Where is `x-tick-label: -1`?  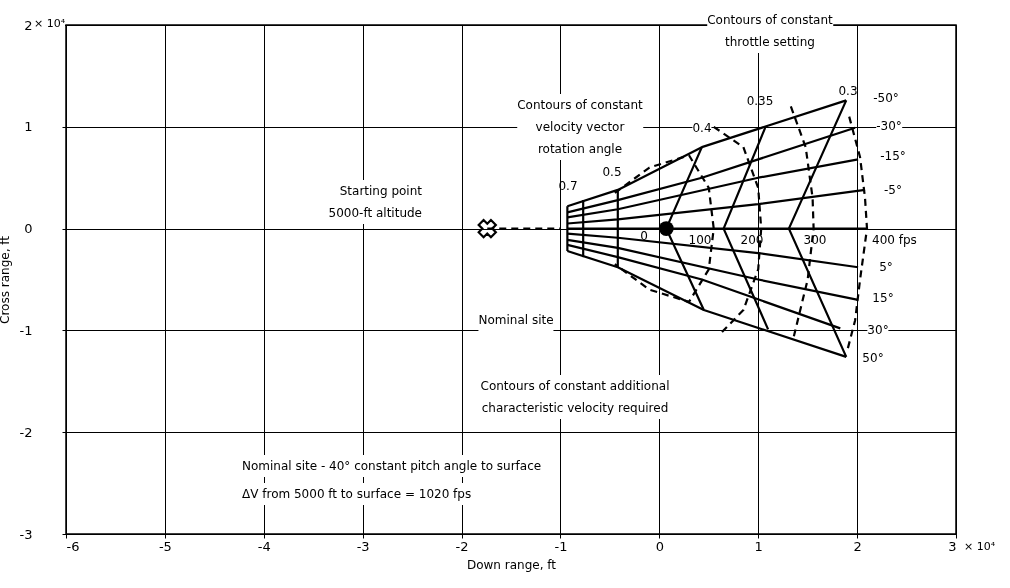
x-tick-label: -1 is located at coordinates (561, 546).